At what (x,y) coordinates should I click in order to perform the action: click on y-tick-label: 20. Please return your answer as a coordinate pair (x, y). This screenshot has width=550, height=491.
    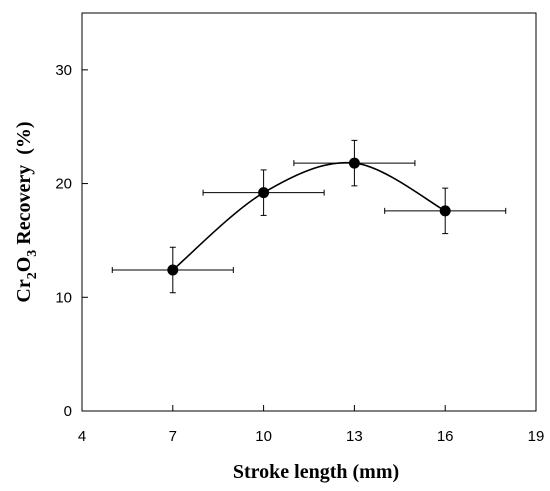
    Looking at the image, I should click on (63, 184).